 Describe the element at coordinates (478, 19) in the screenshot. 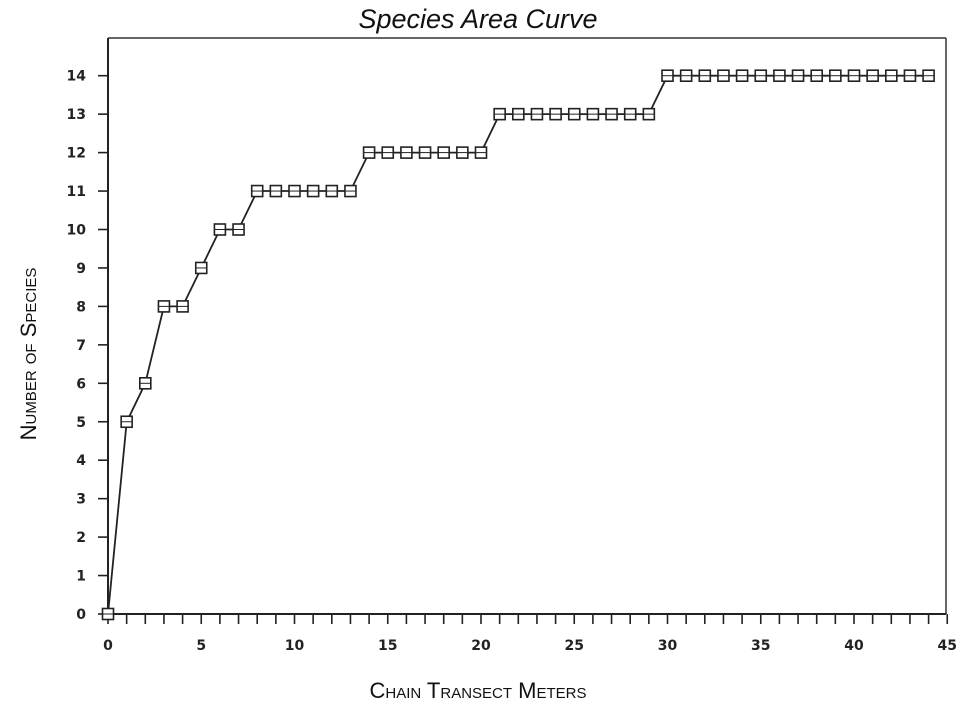

I see `chart-title: Species Area Curve` at that location.